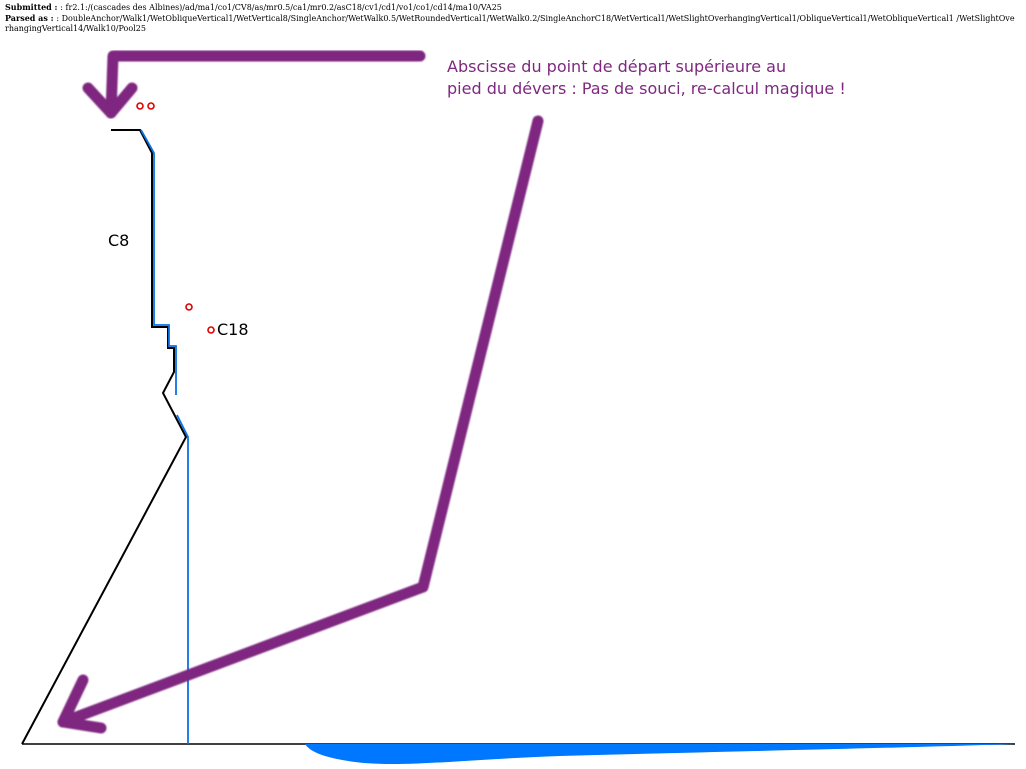 The height and width of the screenshot is (769, 1026). What do you see at coordinates (265, 84) in the screenshot?
I see `arrow-top-shaft` at bounding box center [265, 84].